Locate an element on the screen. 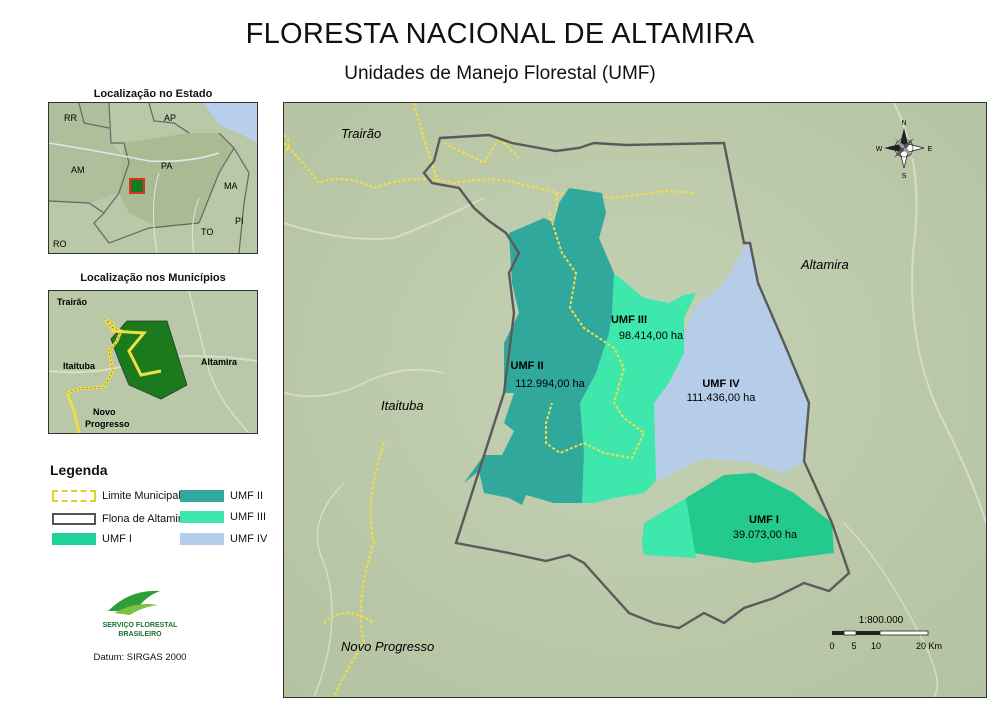 This screenshot has width=1000, height=706. umf1-light-area is located at coordinates (669, 528).